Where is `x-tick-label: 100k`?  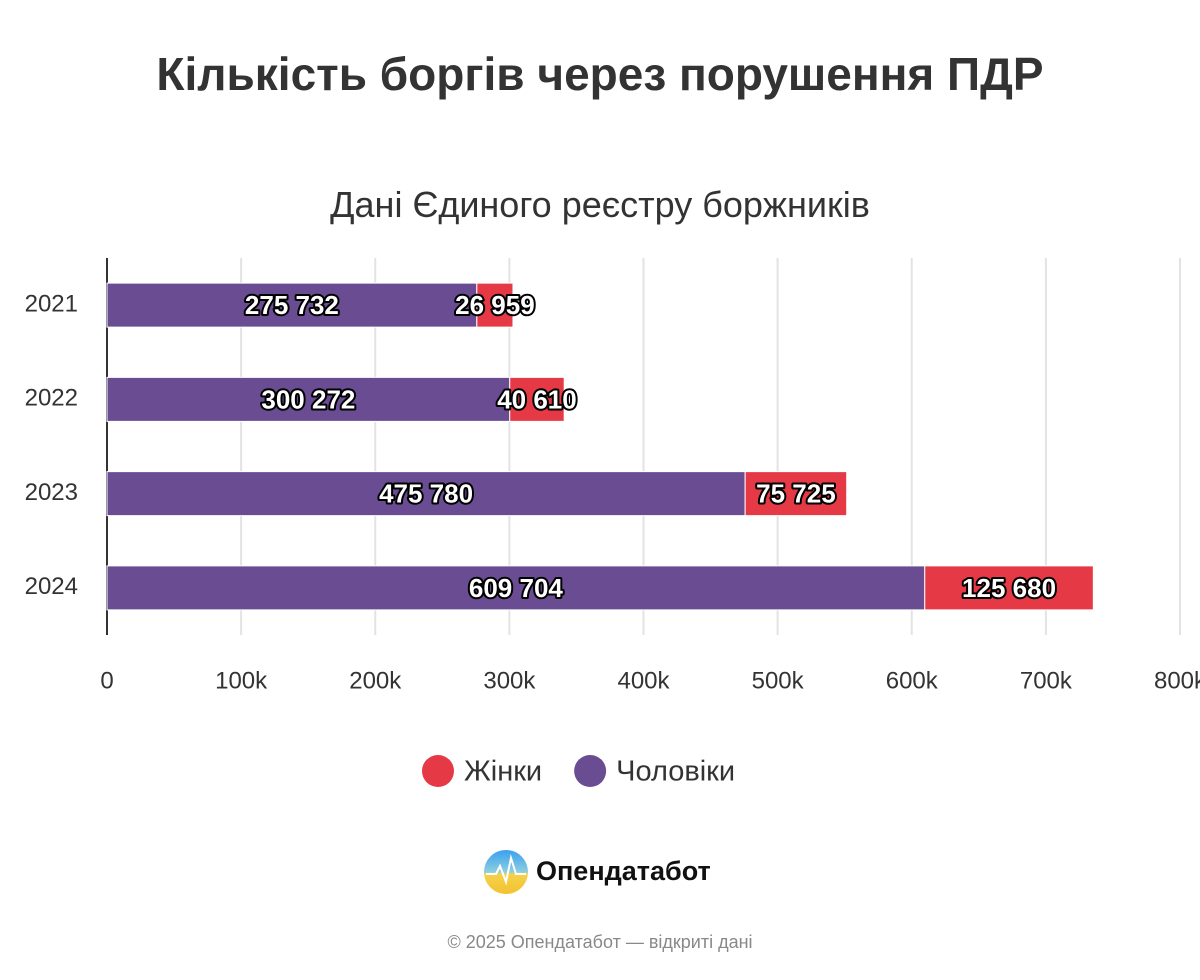
x-tick-label: 100k is located at coordinates (241, 680).